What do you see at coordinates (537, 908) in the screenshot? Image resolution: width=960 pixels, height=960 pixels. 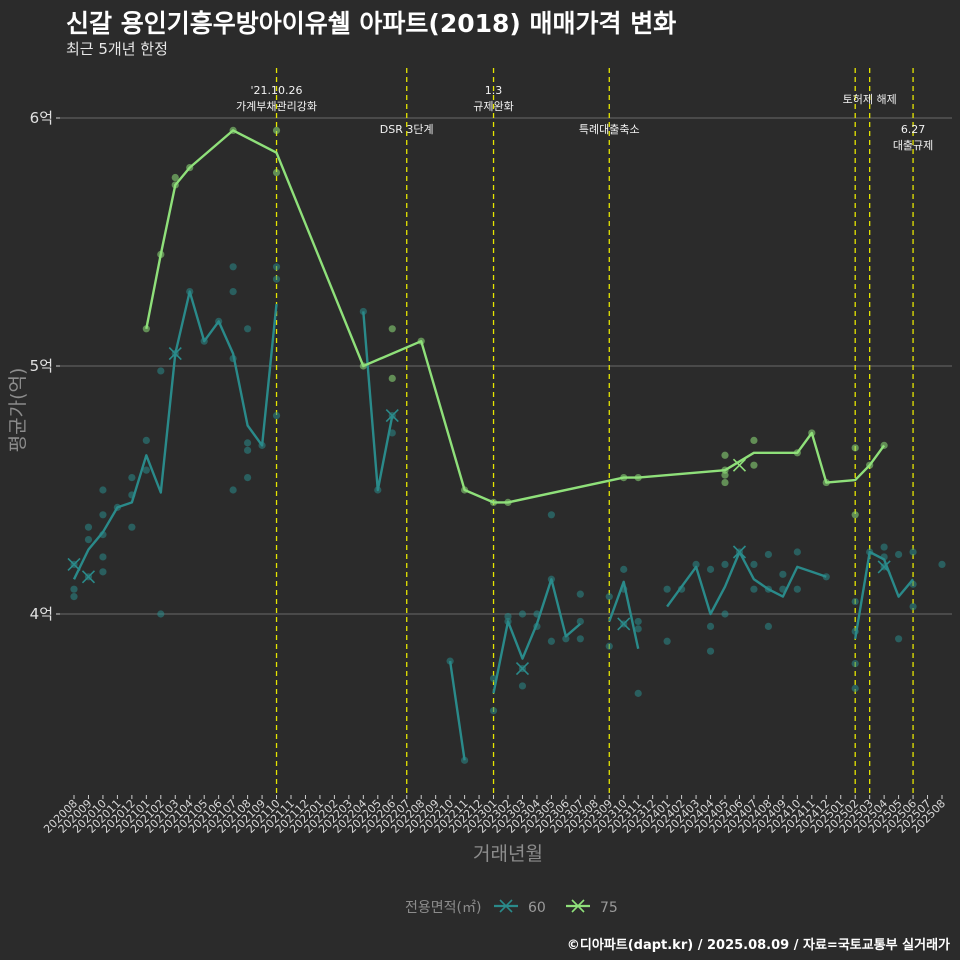 I see `legend-label-60: 60` at bounding box center [537, 908].